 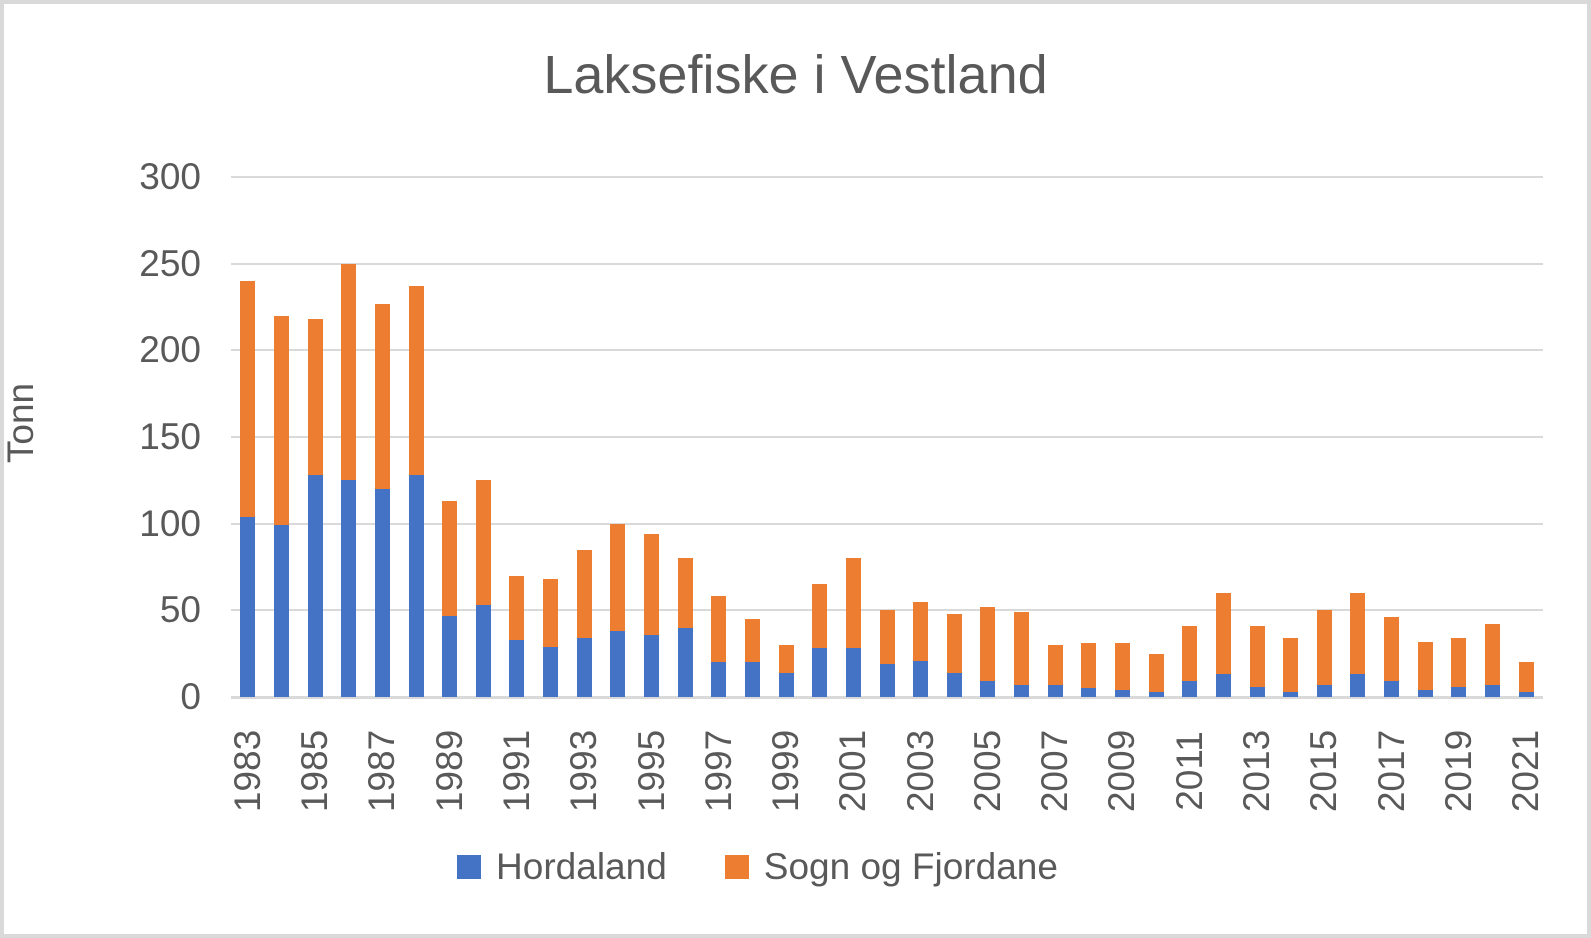 I want to click on bar-2018, so click(x=1425, y=669).